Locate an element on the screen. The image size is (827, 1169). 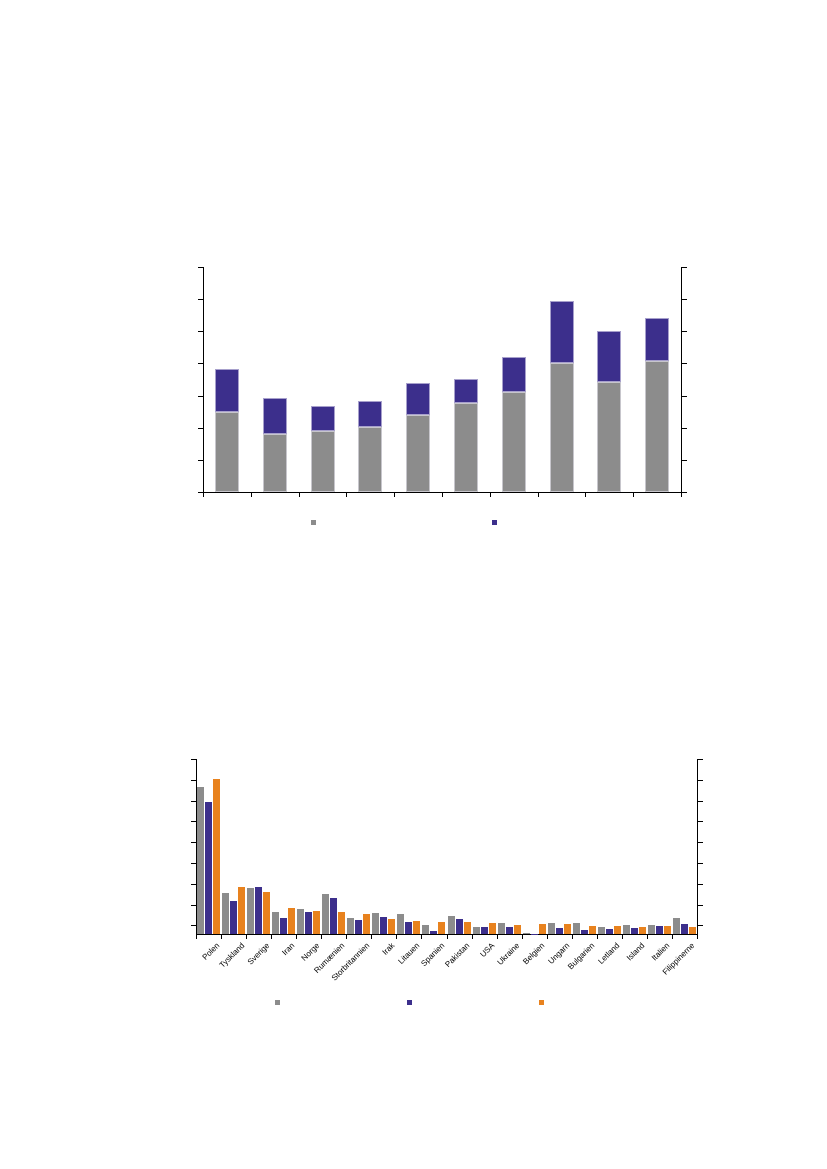
legend-swatch-gray is located at coordinates (277, 1002).